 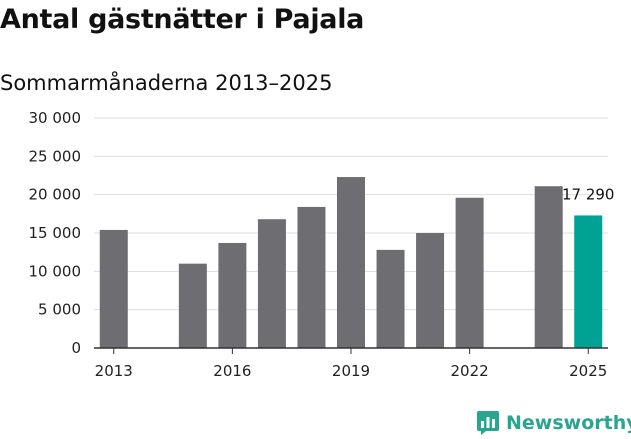 What do you see at coordinates (232, 371) in the screenshot?
I see `x-tick-label: 2016` at bounding box center [232, 371].